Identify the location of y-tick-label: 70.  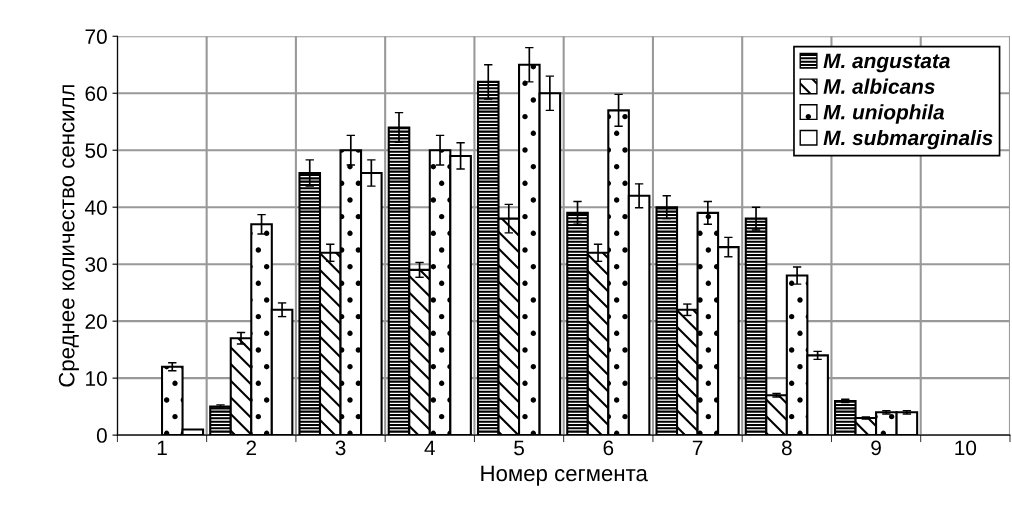
(96, 37).